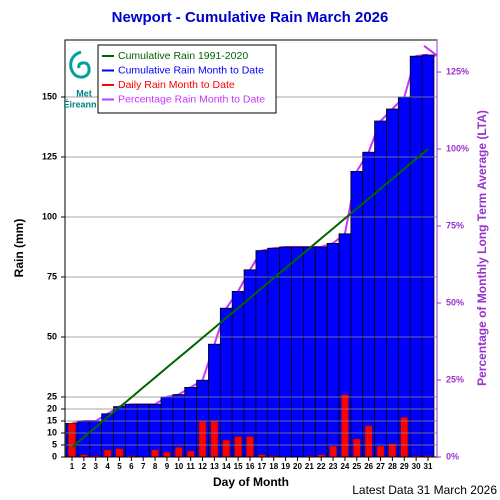 The height and width of the screenshot is (500, 500). I want to click on chart-title: Newport - Cumulative Rain March 2026, so click(250, 17).